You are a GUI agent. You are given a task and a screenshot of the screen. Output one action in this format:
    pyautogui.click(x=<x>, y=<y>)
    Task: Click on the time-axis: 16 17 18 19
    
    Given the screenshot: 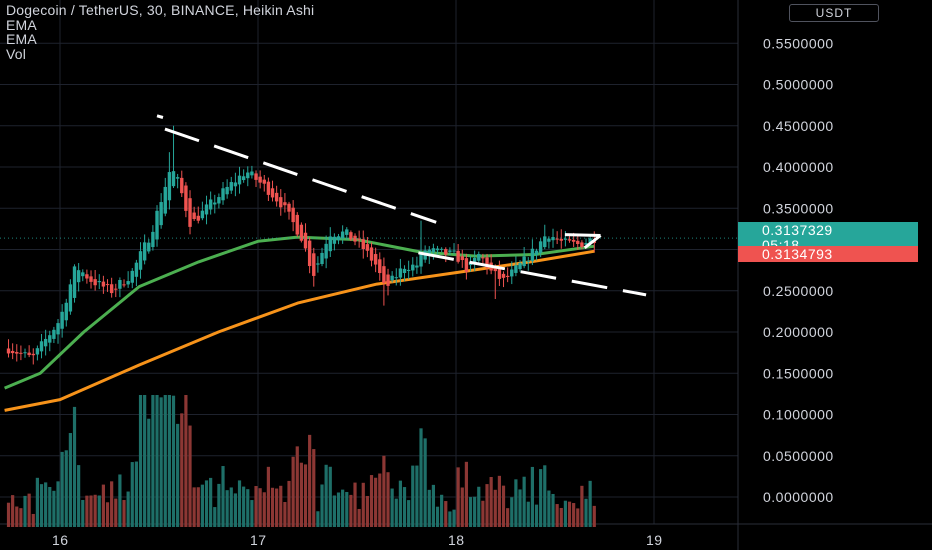 What is the action you would take?
    pyautogui.click(x=357, y=540)
    